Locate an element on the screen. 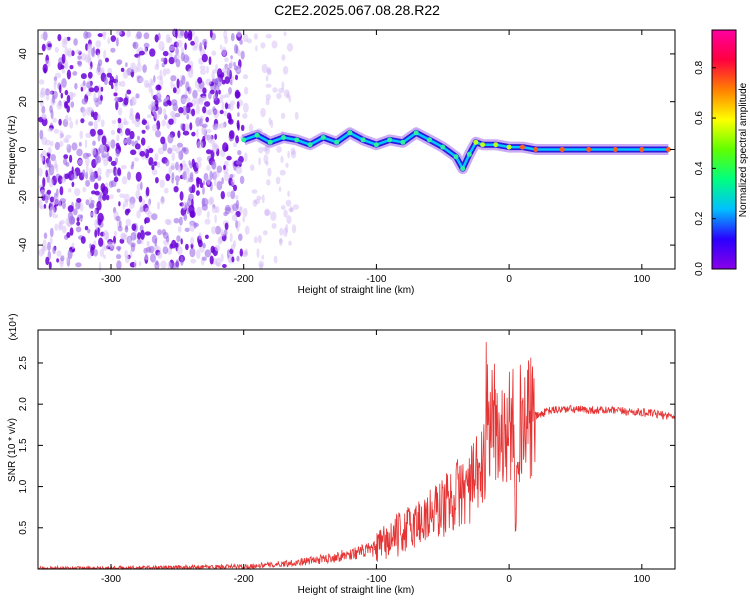 Image resolution: width=750 pixels, height=600 pixels. spectrogram-y-tick-label: 40 is located at coordinates (23, 54).